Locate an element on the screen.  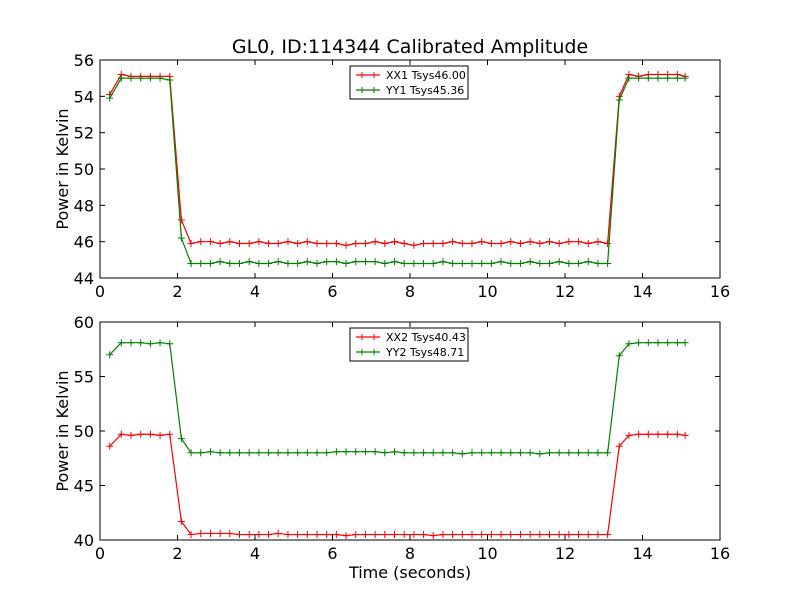
figure-title: GL0, ID:114344 Calibrated Amplitude is located at coordinates (410, 47).